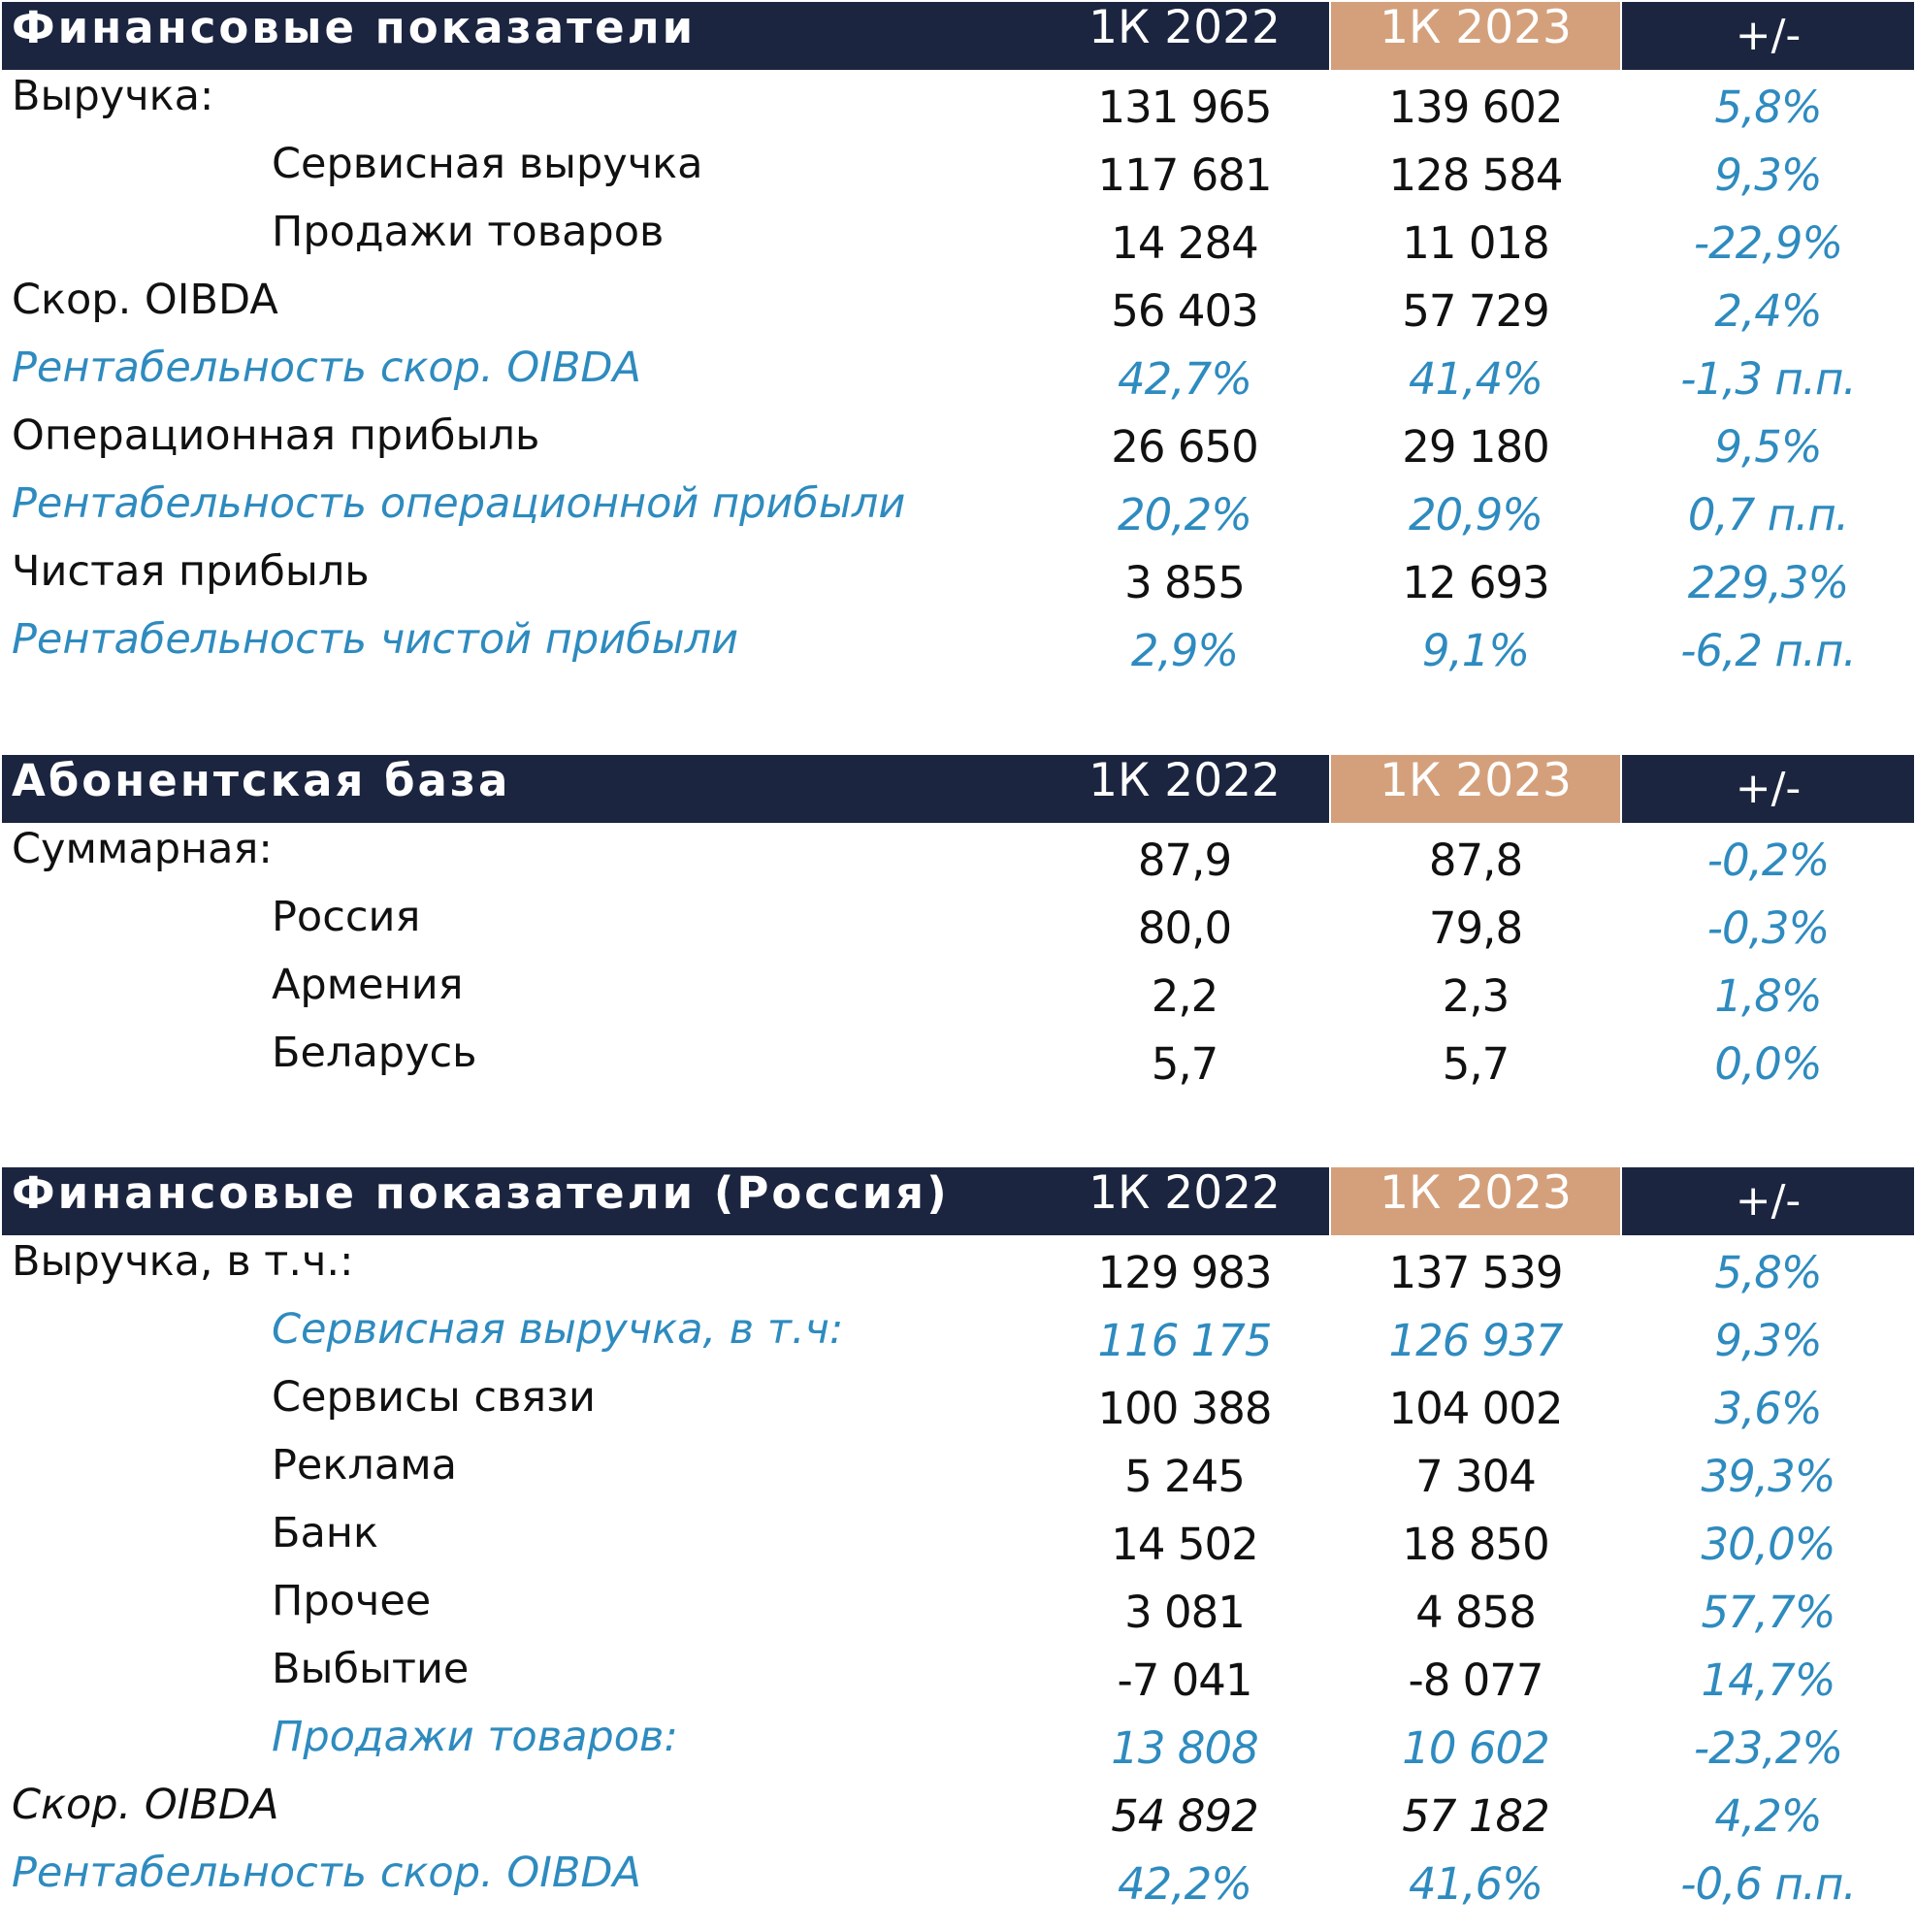 This screenshot has height=1932, width=1916. What do you see at coordinates (1184, 1748) in the screenshot?
I see `value-q1-2022: 13 808` at bounding box center [1184, 1748].